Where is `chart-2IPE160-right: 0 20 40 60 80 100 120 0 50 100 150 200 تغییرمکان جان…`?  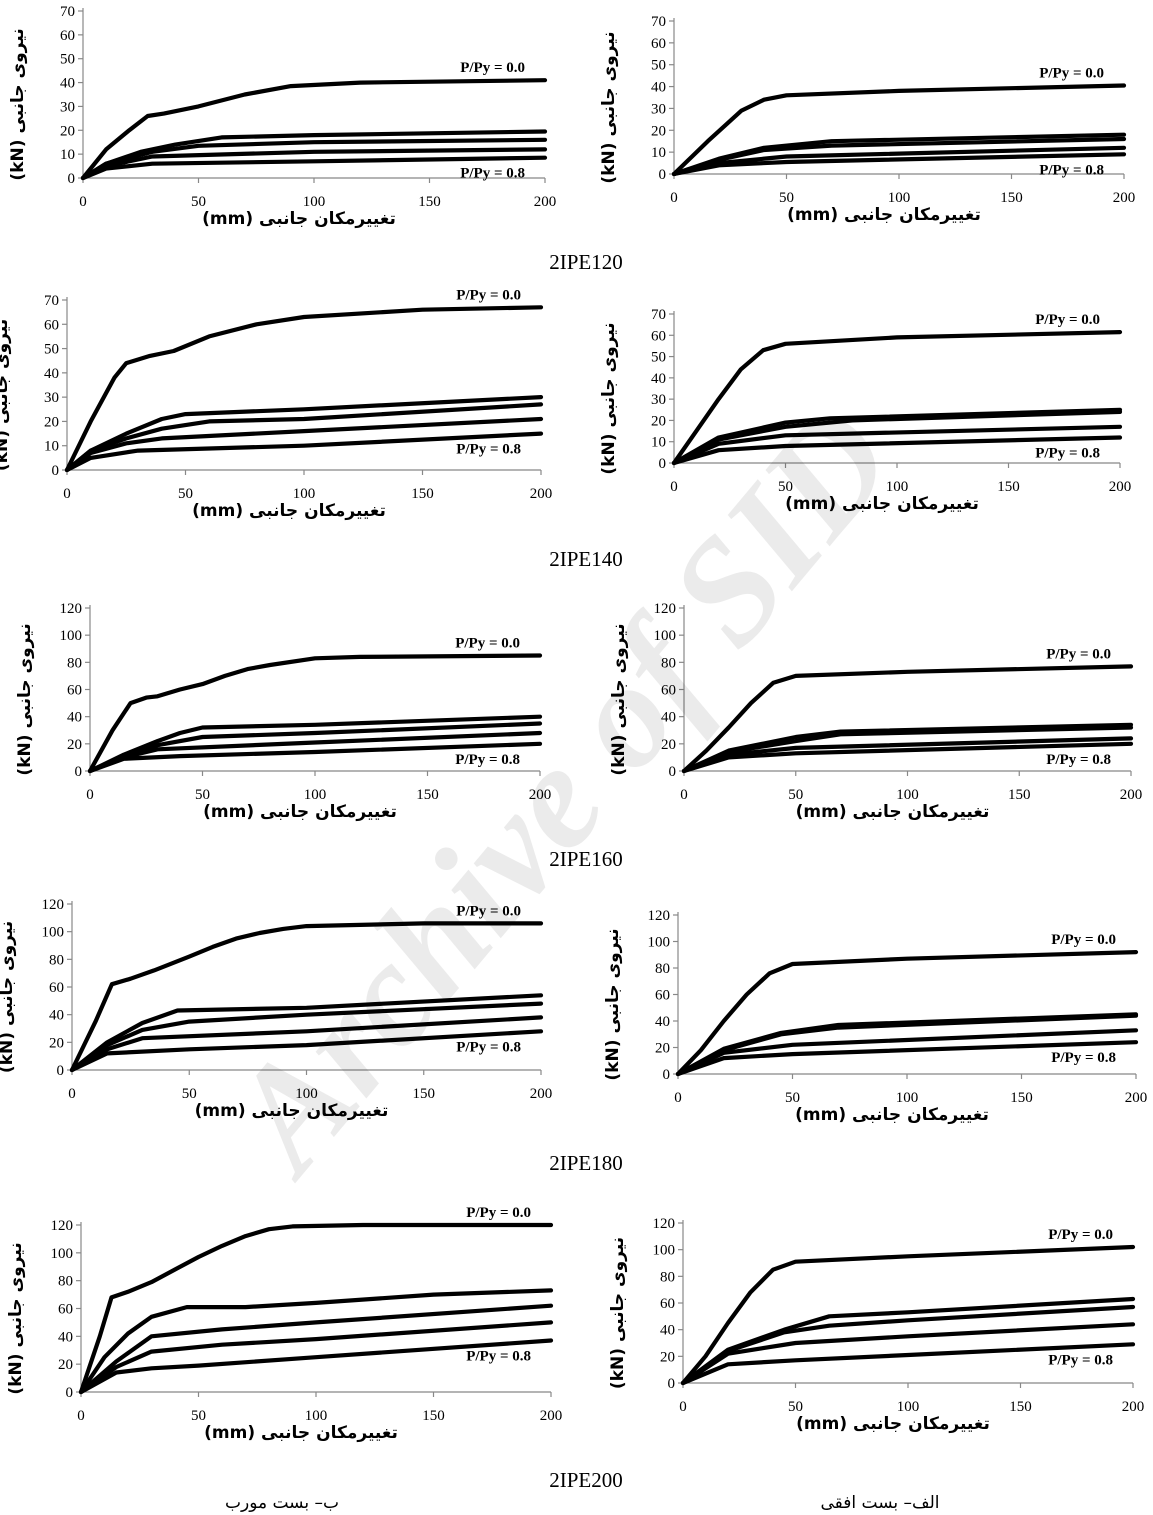 chart-2IPE160-right: 0 20 40 60 80 100 120 0 50 100 150 200 تغییرمکان جان… is located at coordinates (875, 711).